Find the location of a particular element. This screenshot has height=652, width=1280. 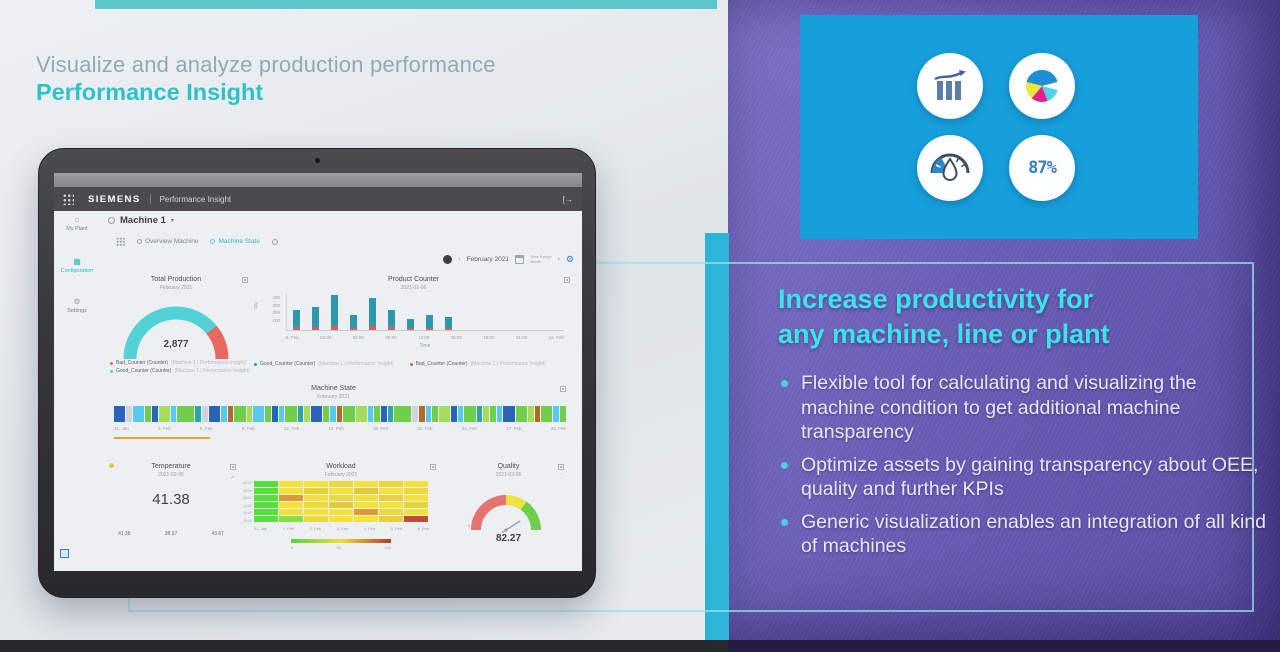

logout-icon: [→ is located at coordinates (567, 199).